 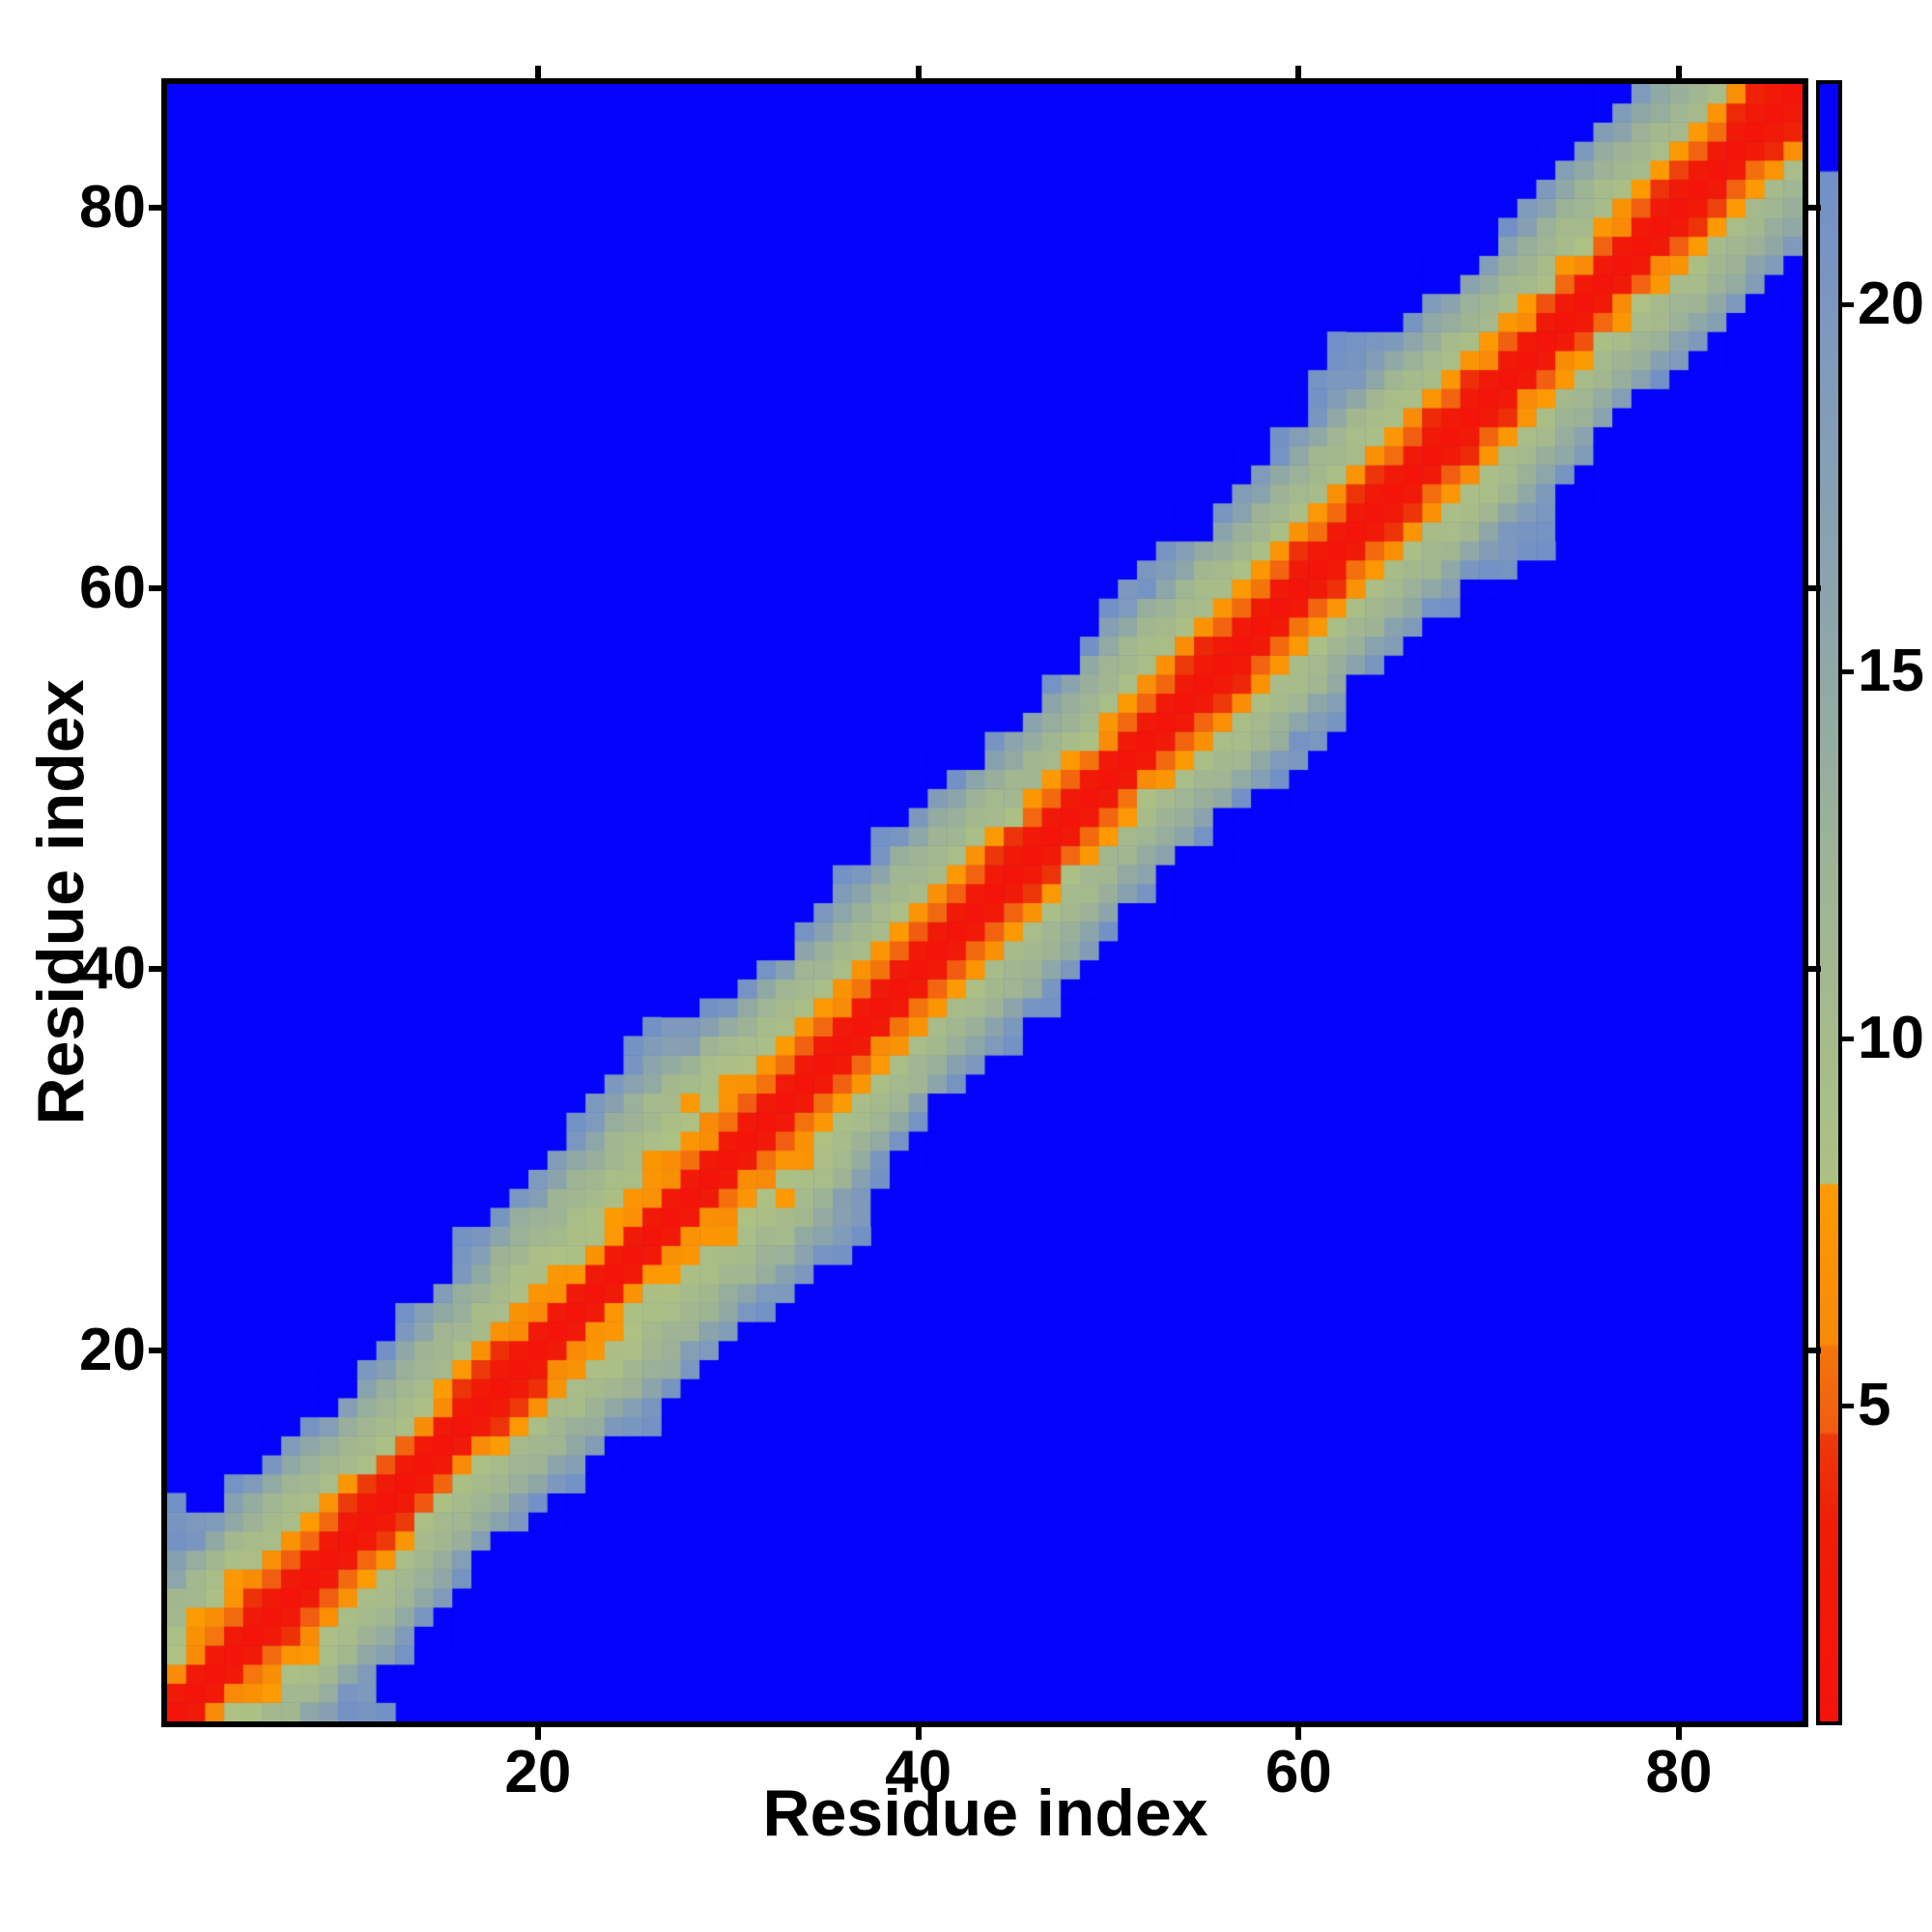 What do you see at coordinates (1829, 902) in the screenshot?
I see `colorbar-canvas` at bounding box center [1829, 902].